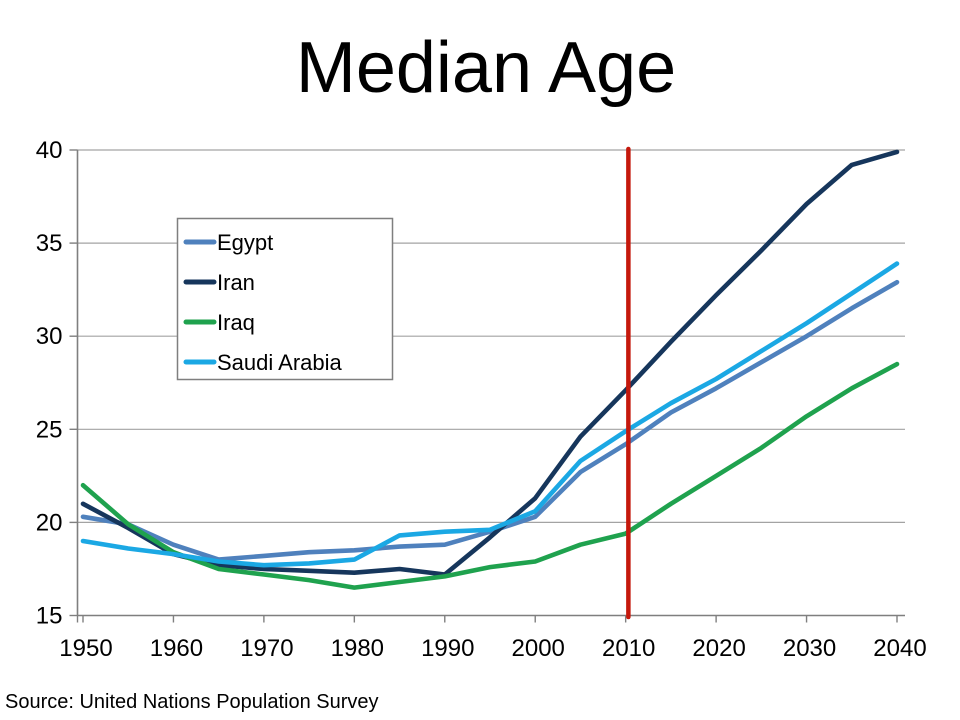  I want to click on x-tick-label-2000: 2000, so click(538, 648).